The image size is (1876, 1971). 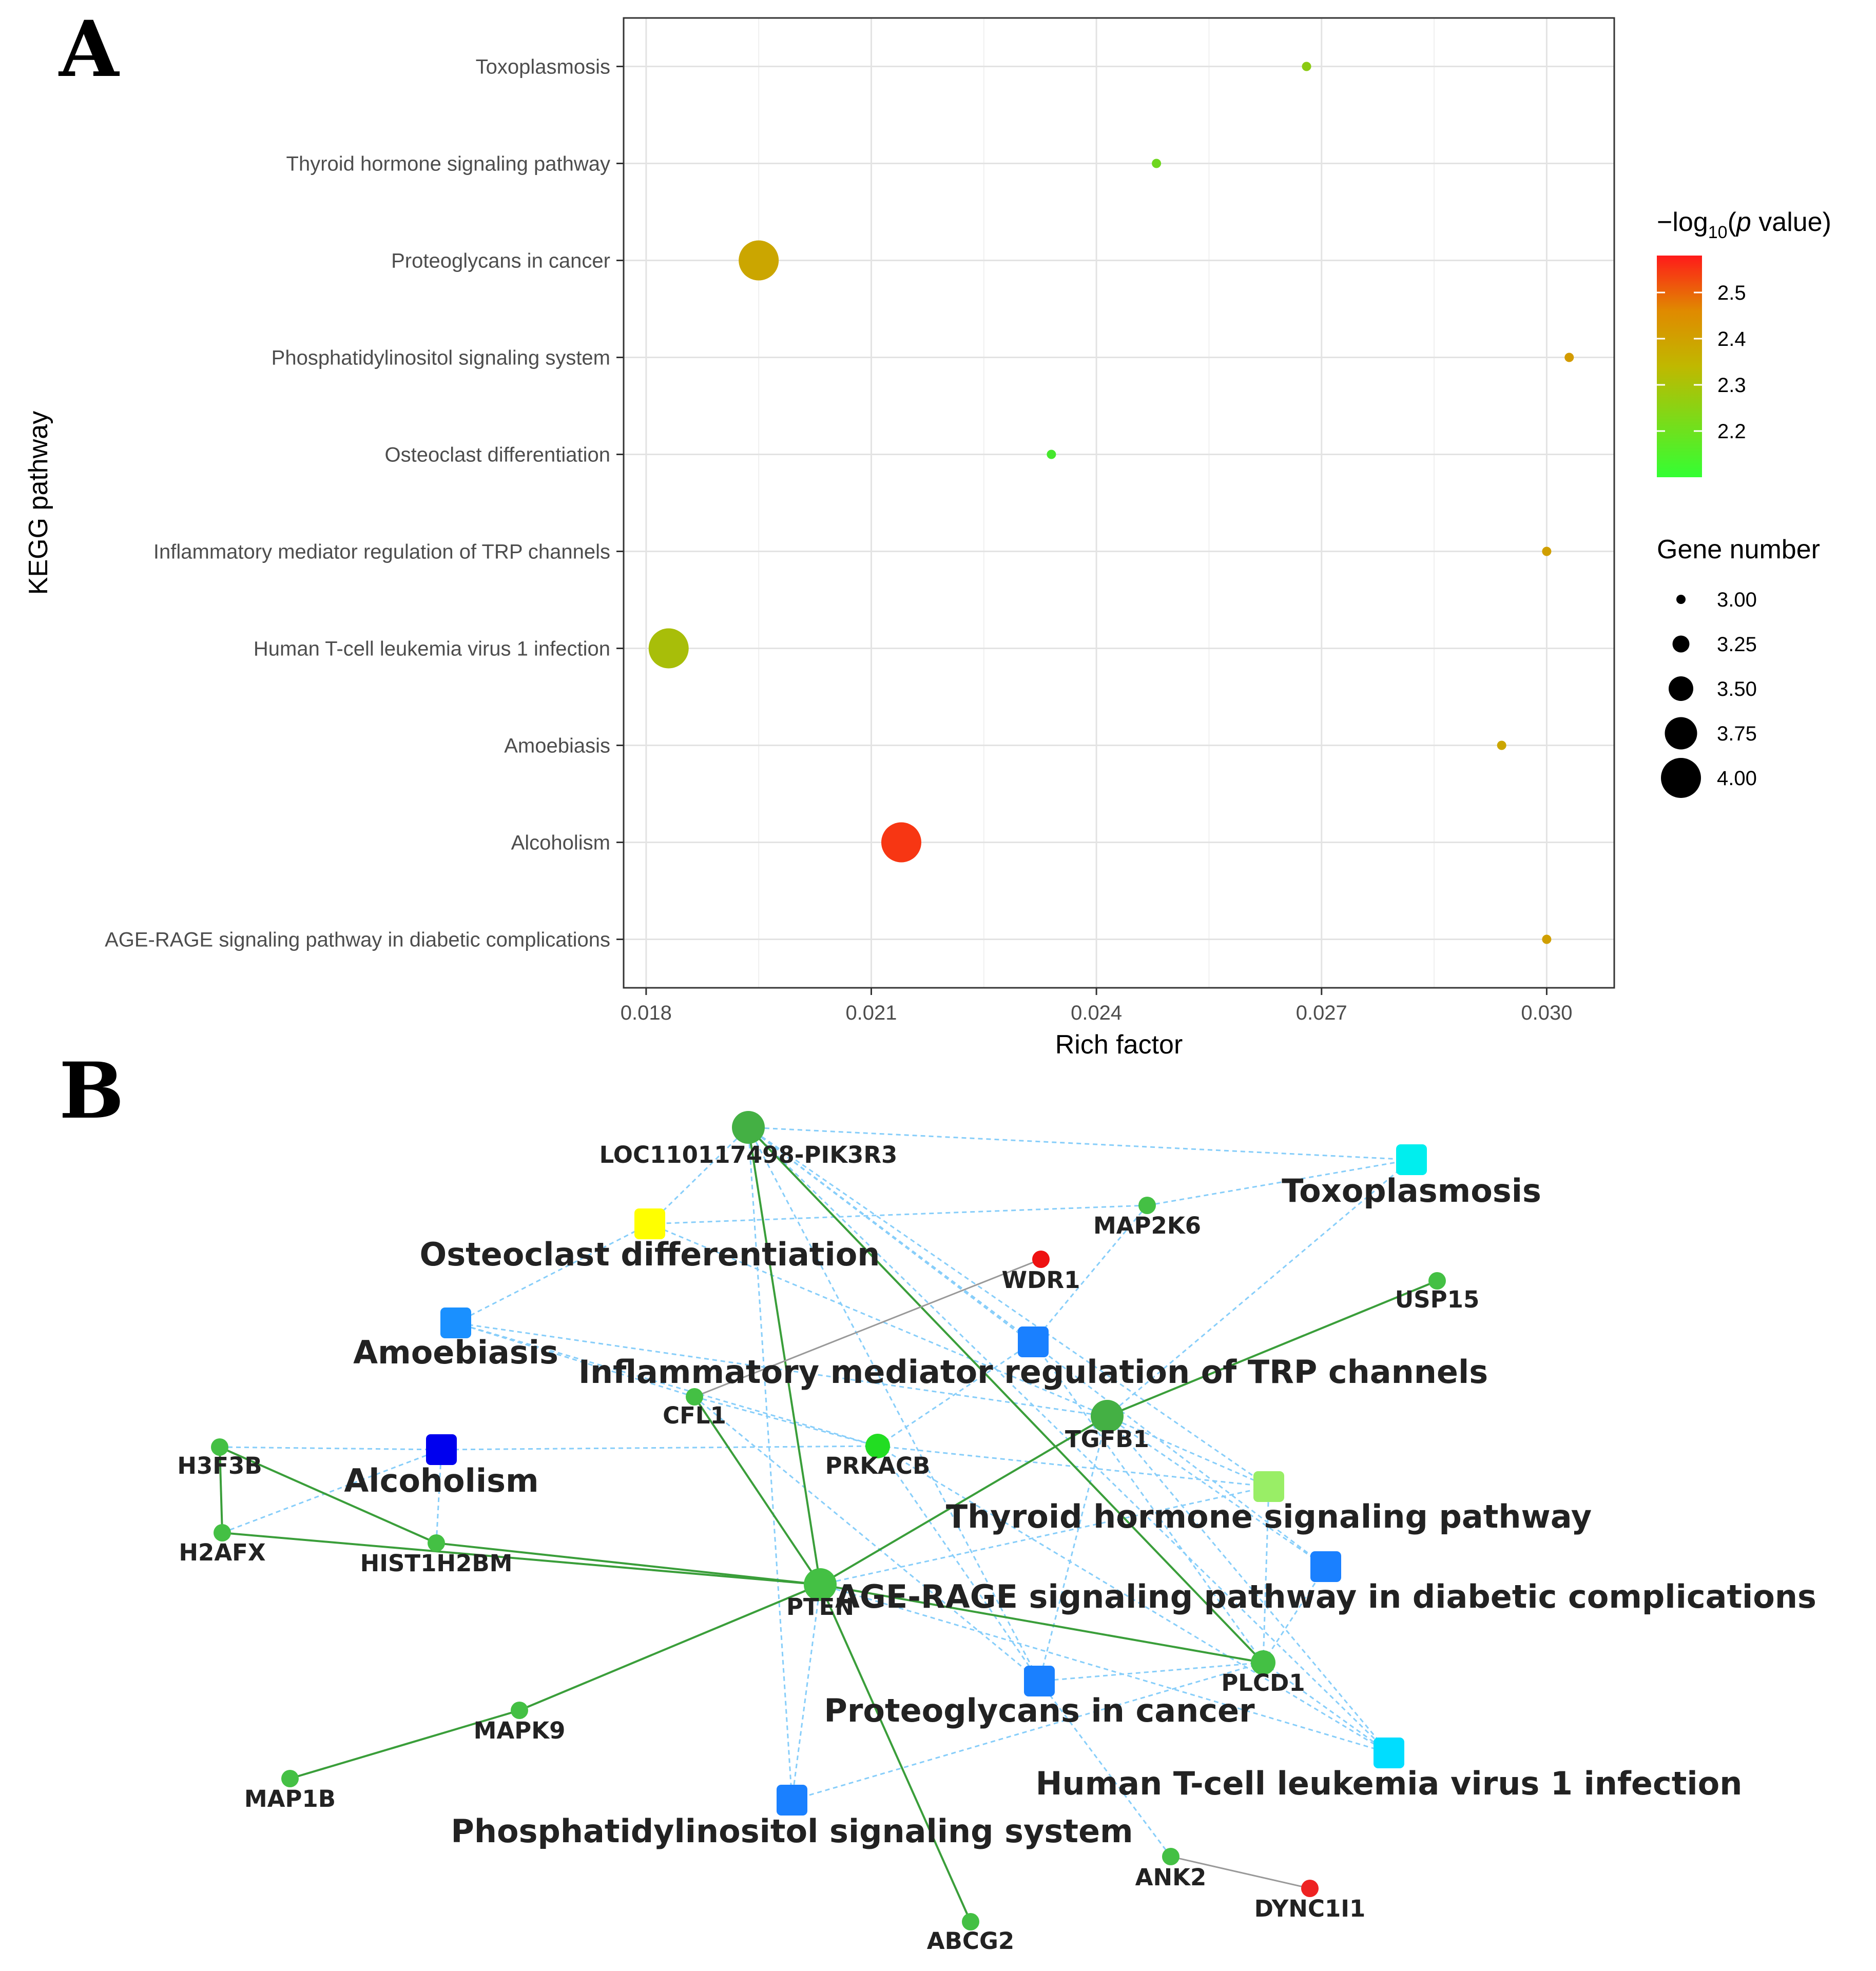 I want to click on gene-node-h2afx, so click(x=222, y=1532).